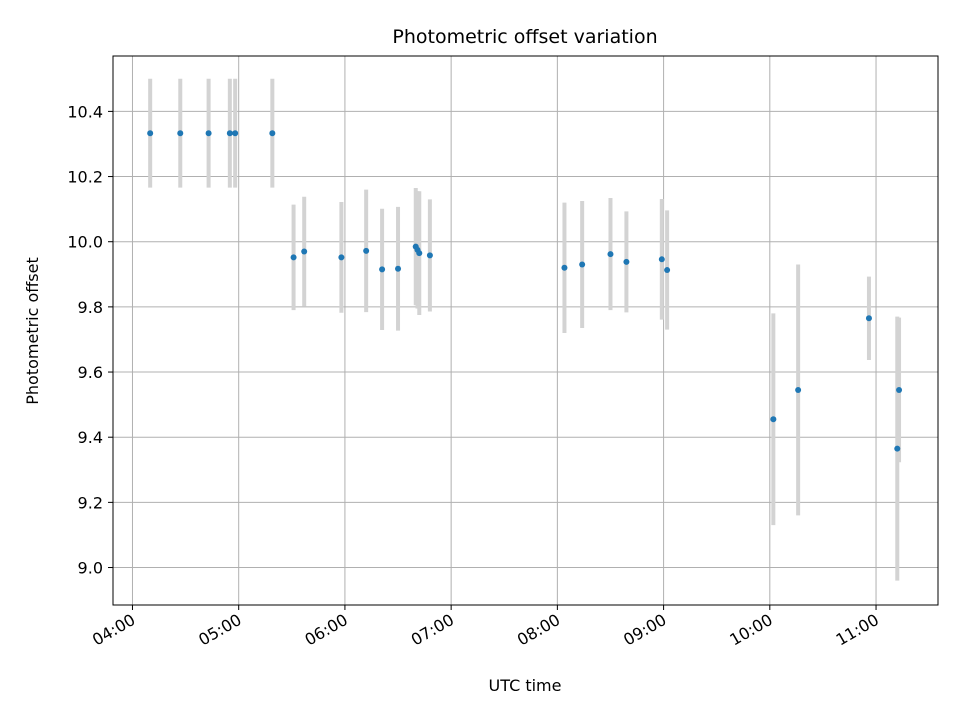 This screenshot has width=960, height=720. I want to click on x-axis-label: UTC time, so click(525, 685).